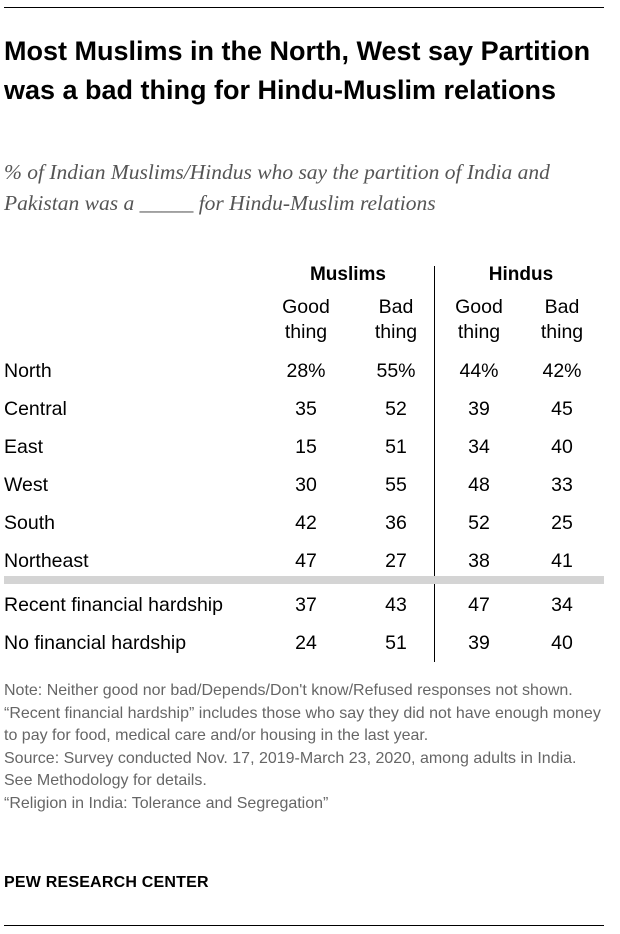 The width and height of the screenshot is (620, 934). Describe the element at coordinates (479, 605) in the screenshot. I see `cell-hindus-good: 47` at that location.